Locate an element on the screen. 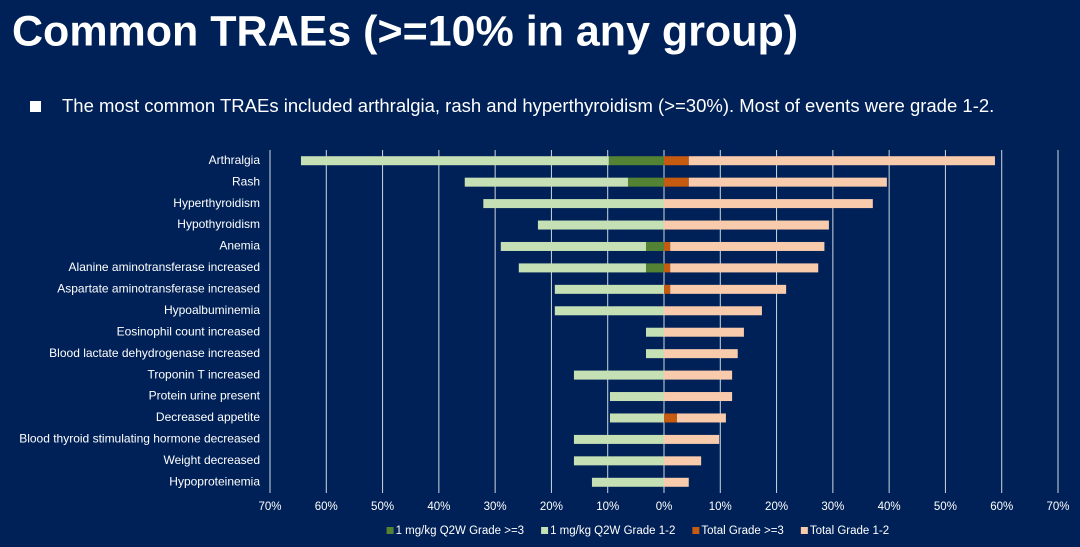 The height and width of the screenshot is (547, 1080). category-label: Protein urine present is located at coordinates (205, 396).